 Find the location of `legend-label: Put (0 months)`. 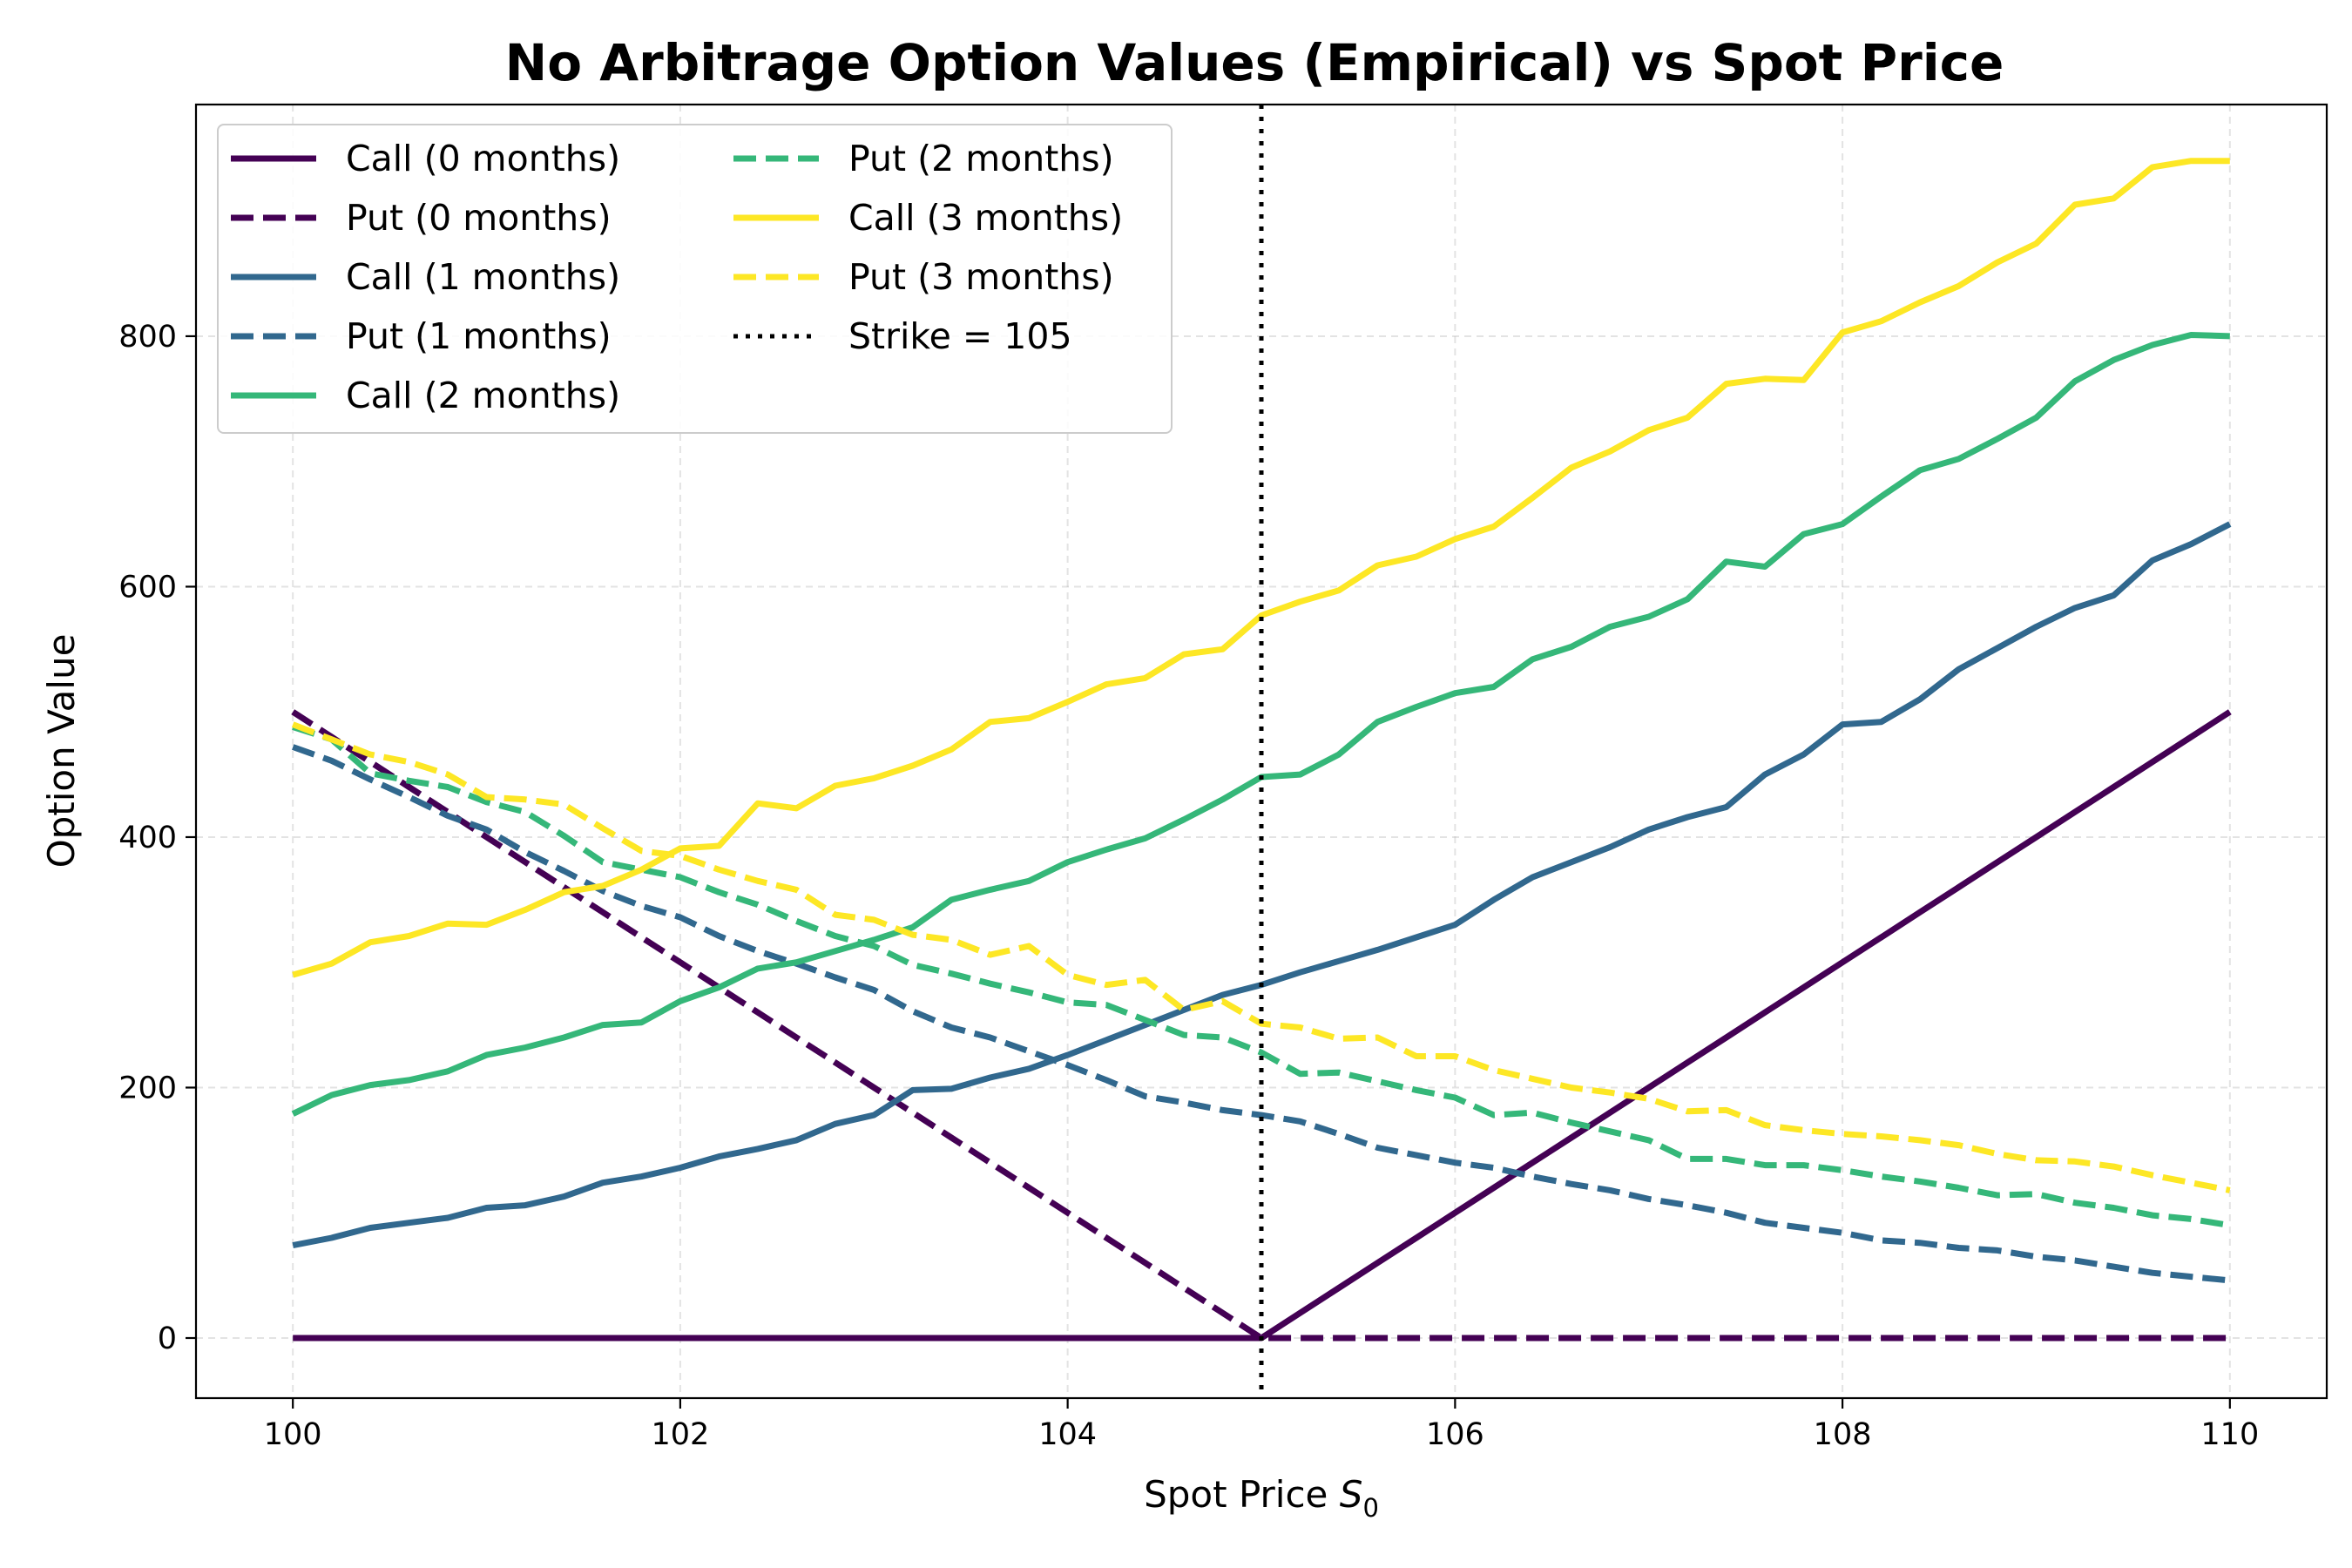

legend-label: Put (0 months) is located at coordinates (479, 218).